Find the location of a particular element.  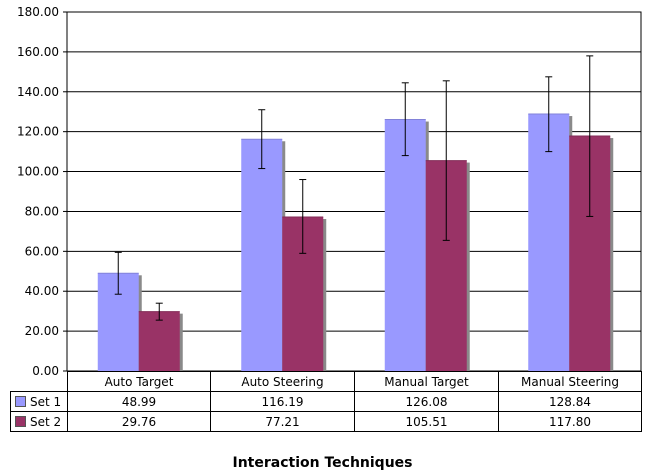

legend-entry: Set 2 is located at coordinates (39, 421).